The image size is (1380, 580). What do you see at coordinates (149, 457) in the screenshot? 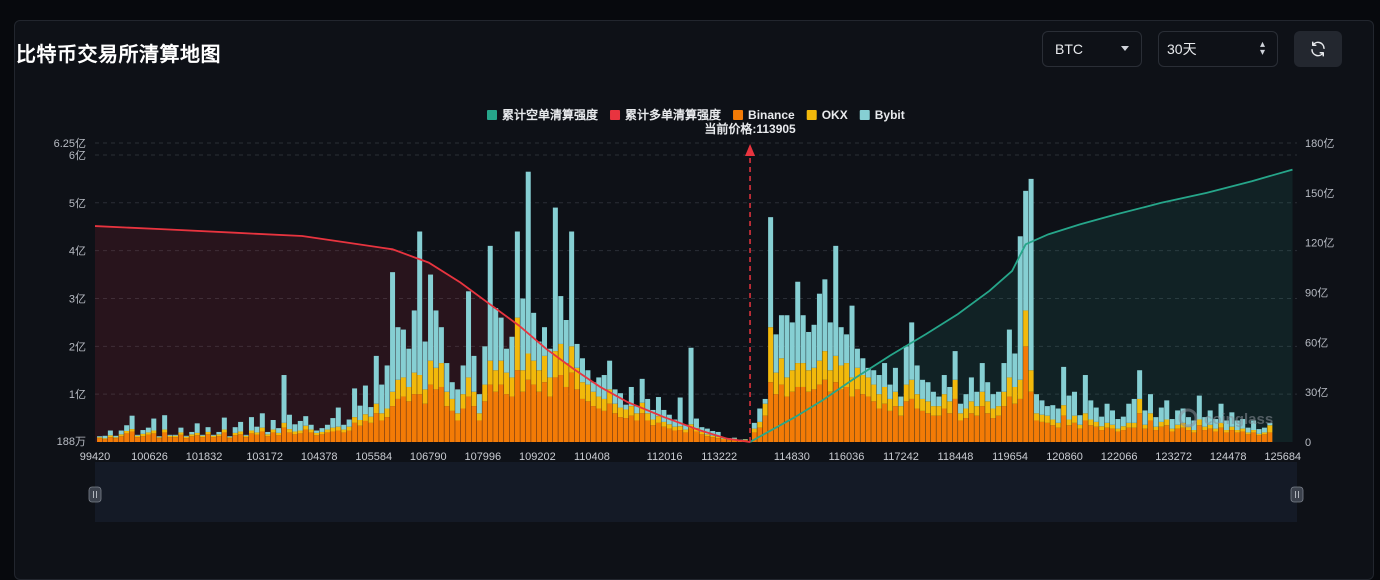
I see `x-axis-label: 100626` at bounding box center [149, 457].